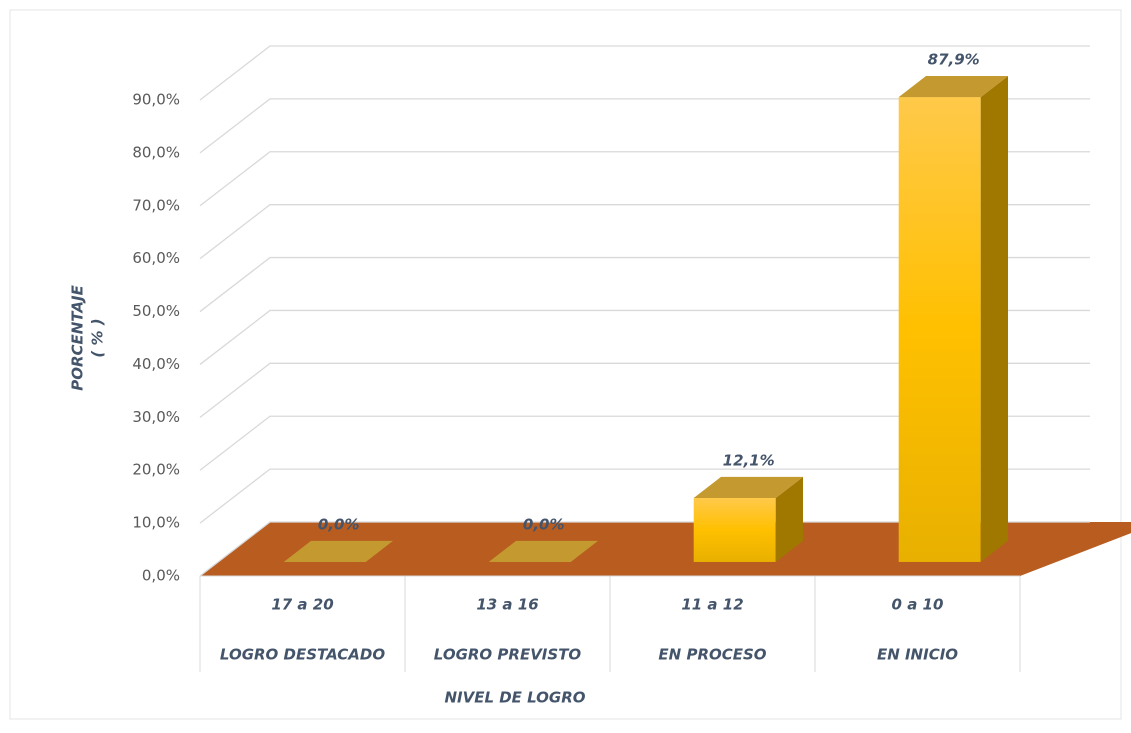 The width and height of the screenshot is (1131, 733). I want to click on y-tick-label: 40,0%, so click(156, 364).